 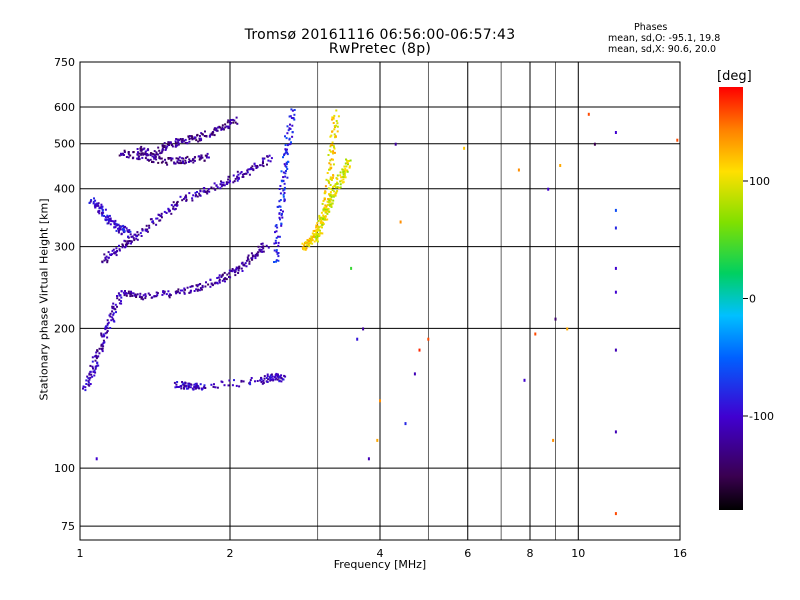 I want to click on x-tick-label: 2, so click(x=230, y=553).